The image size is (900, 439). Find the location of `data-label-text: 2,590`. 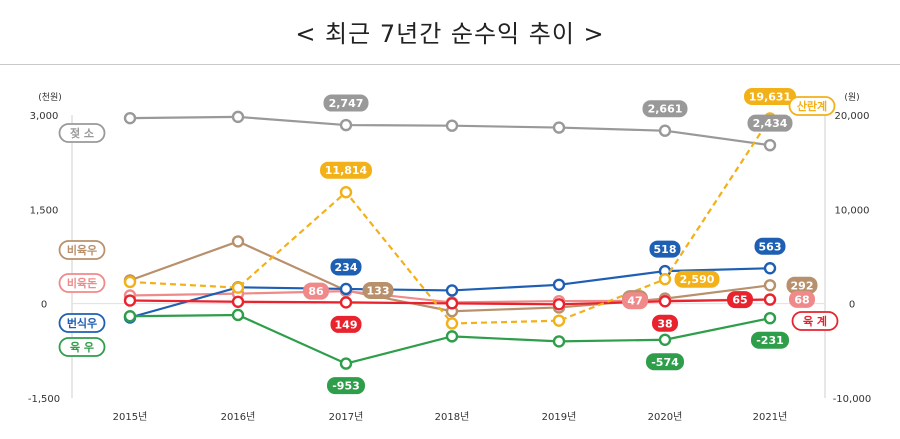

data-label-text: 2,590 is located at coordinates (697, 279).